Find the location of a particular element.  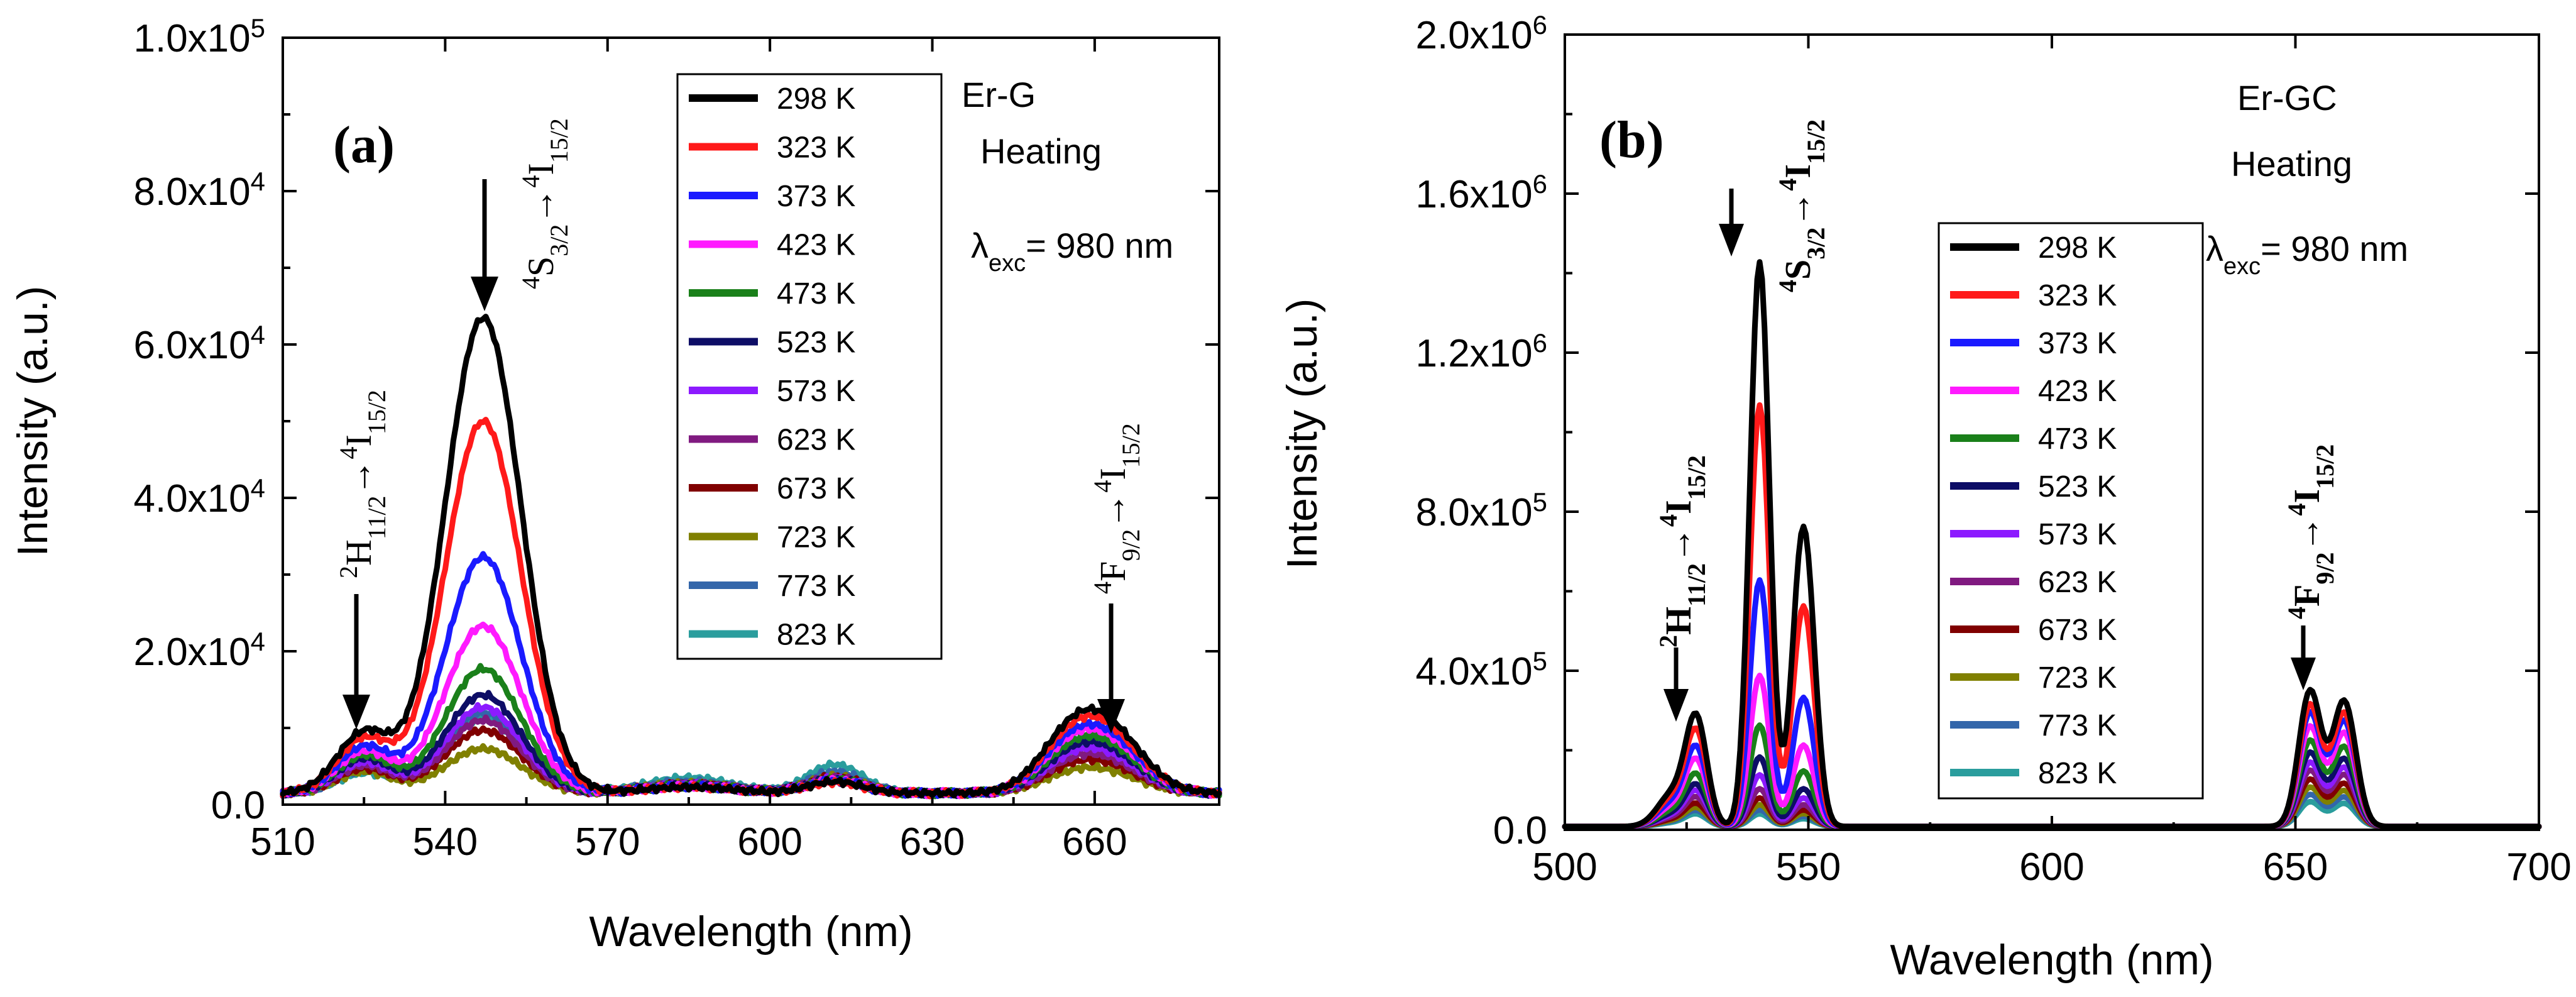

panel-a-excitation-symbol: λ is located at coordinates (980, 245).